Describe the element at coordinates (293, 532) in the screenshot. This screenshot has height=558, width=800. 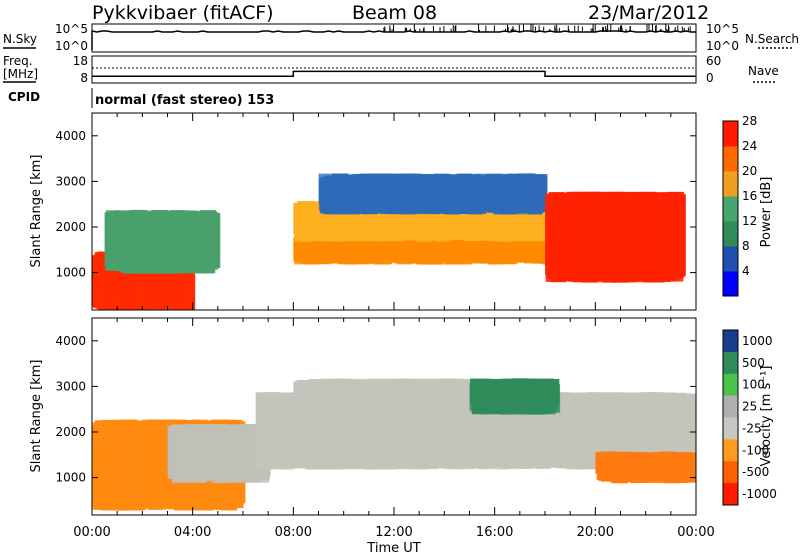
I see `x-tick-label: 08:00` at that location.